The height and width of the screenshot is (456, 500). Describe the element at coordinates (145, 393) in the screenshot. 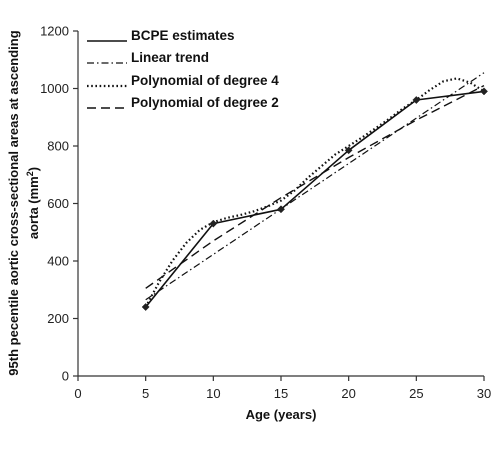

I see `x-tick-label: 5` at that location.